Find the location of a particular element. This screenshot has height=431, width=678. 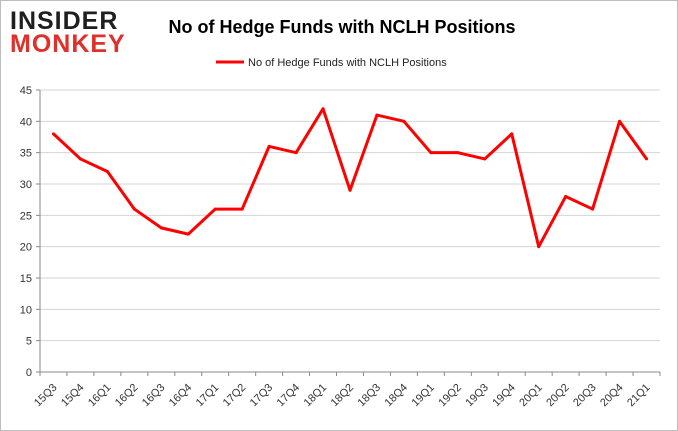

y-tick-label: 30 is located at coordinates (26, 185).